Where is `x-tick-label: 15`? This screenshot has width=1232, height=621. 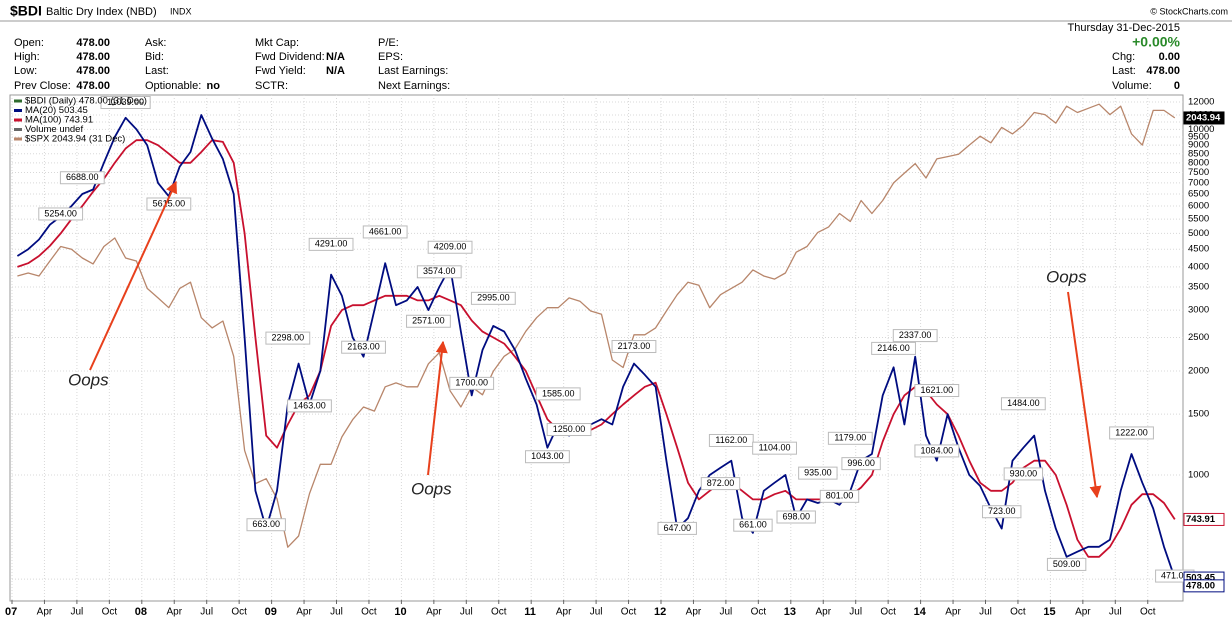 x-tick-label: 15 is located at coordinates (1049, 612).